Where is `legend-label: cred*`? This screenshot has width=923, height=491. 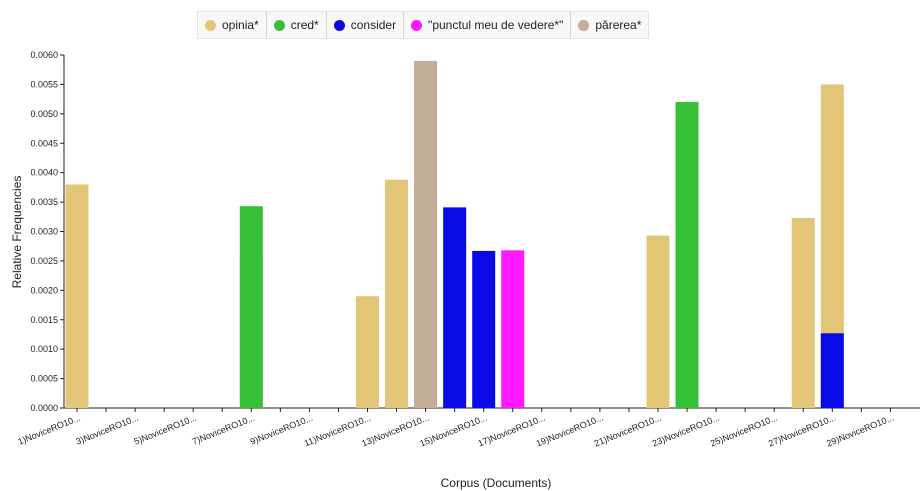 legend-label: cred* is located at coordinates (304, 25).